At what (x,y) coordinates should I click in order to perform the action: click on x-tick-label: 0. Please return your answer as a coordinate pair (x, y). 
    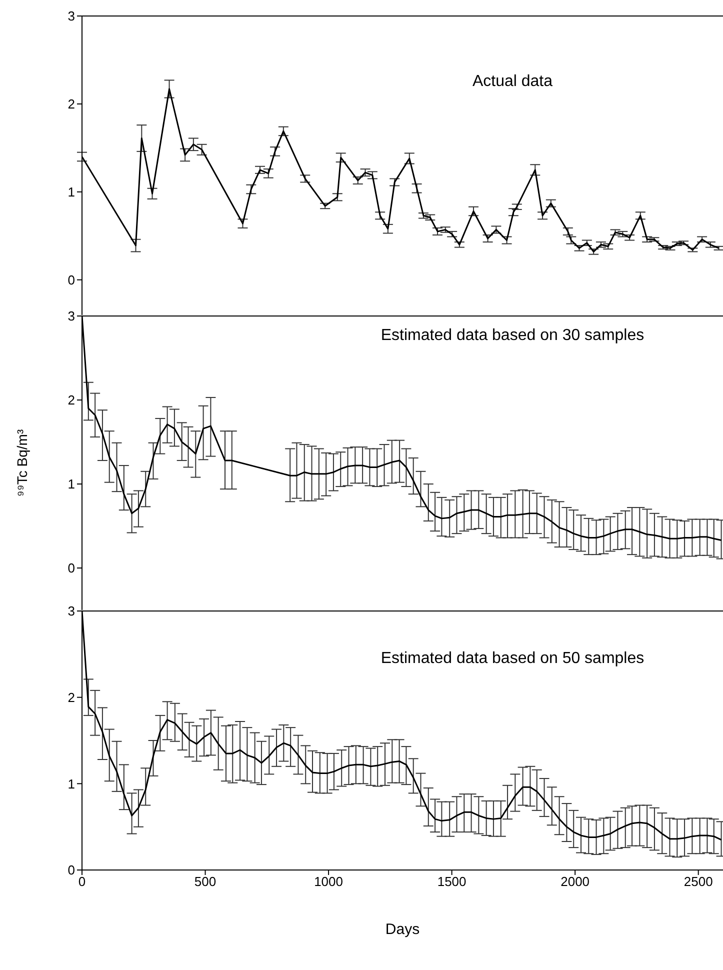
    Looking at the image, I should click on (82, 882).